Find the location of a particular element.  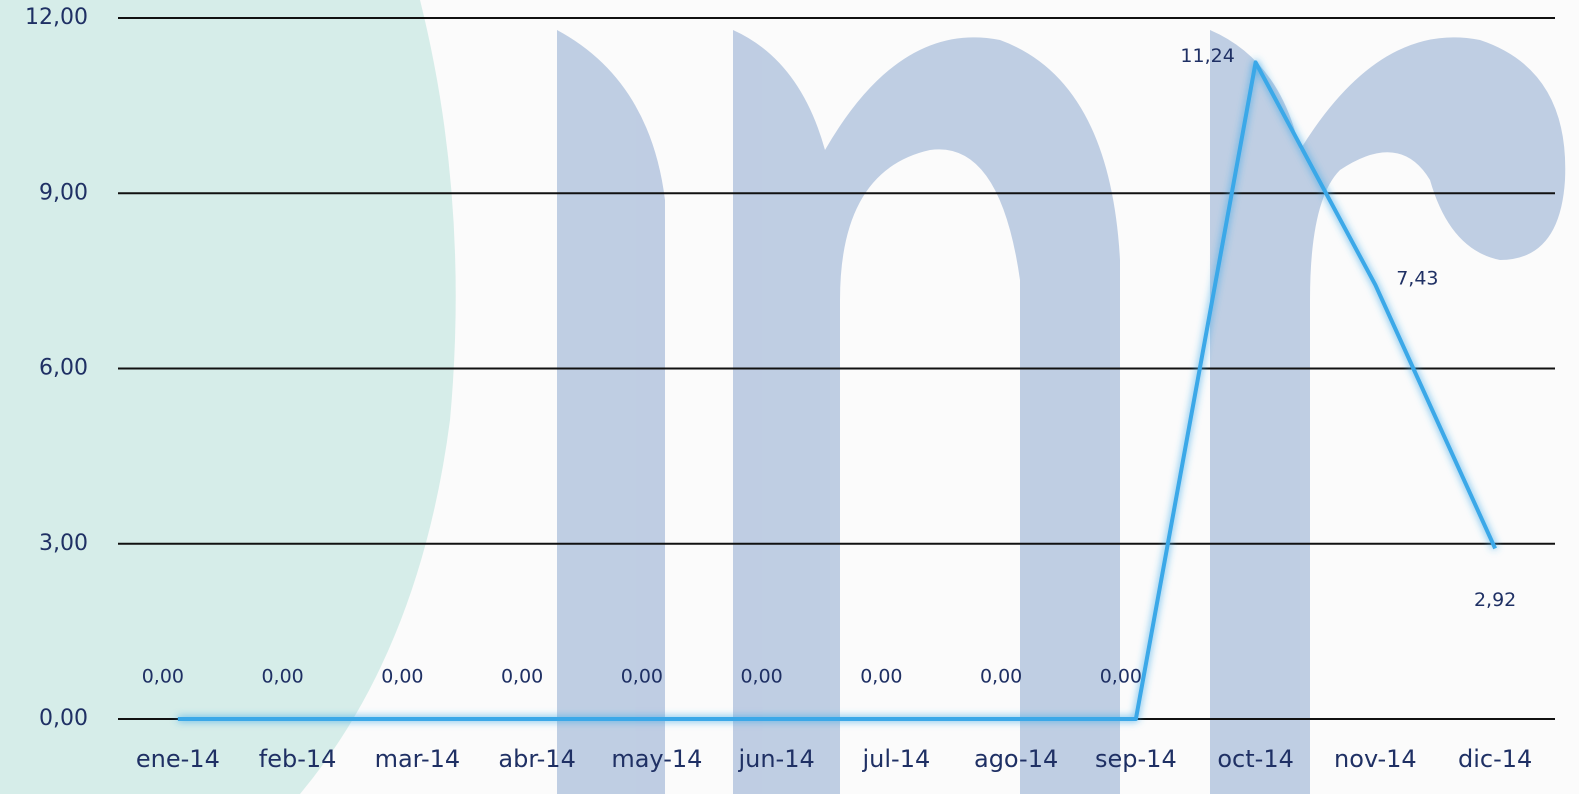

y-tick-label: 3,00 is located at coordinates (63, 543).